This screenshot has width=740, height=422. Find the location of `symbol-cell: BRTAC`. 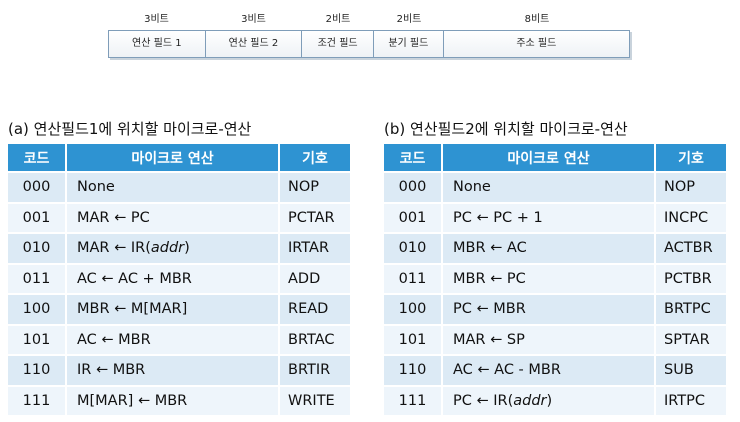

symbol-cell: BRTAC is located at coordinates (314, 339).